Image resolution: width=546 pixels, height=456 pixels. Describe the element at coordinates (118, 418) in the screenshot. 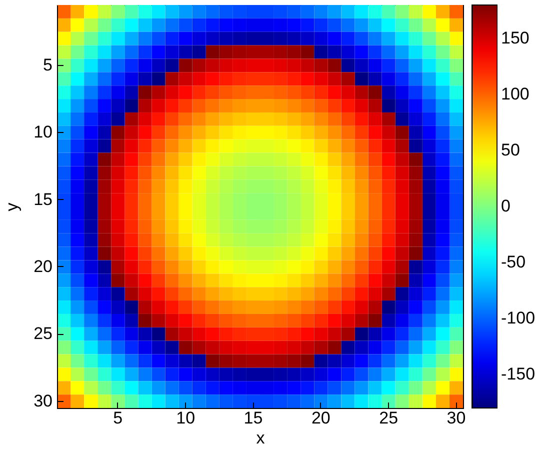

I see `x-tick-label: 5` at that location.